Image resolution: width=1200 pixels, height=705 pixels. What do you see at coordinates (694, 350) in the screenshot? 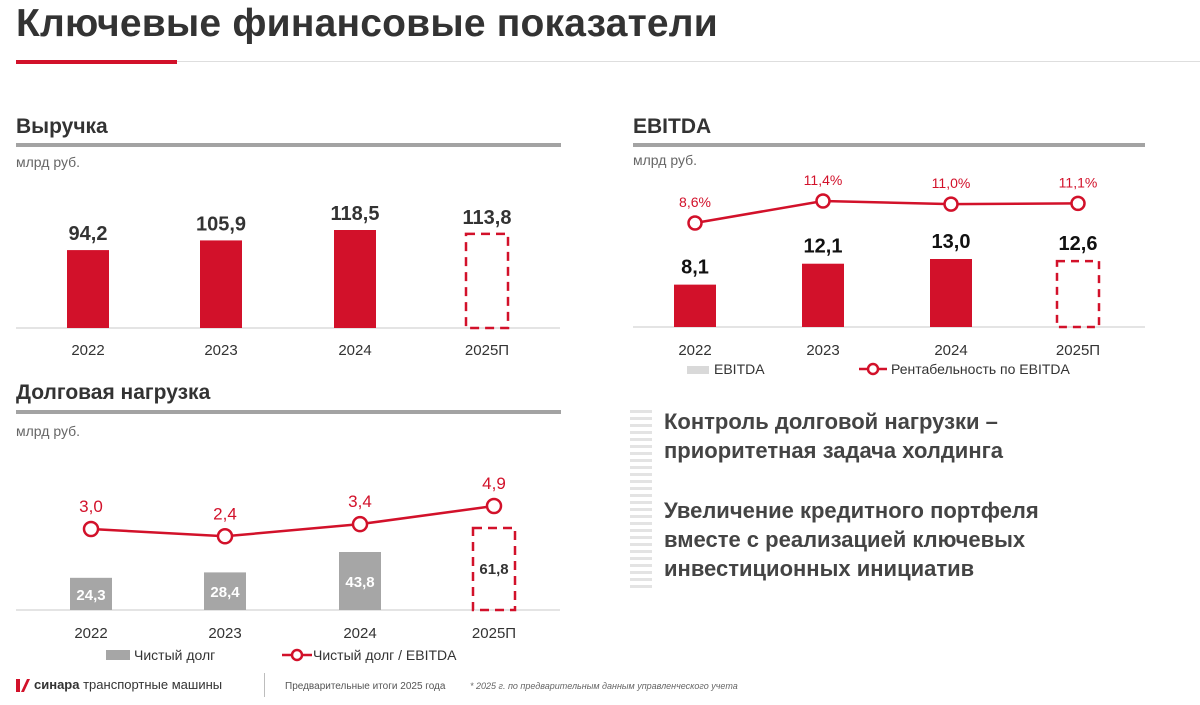
I see `ebitda-tick-label: 2022` at bounding box center [694, 350].